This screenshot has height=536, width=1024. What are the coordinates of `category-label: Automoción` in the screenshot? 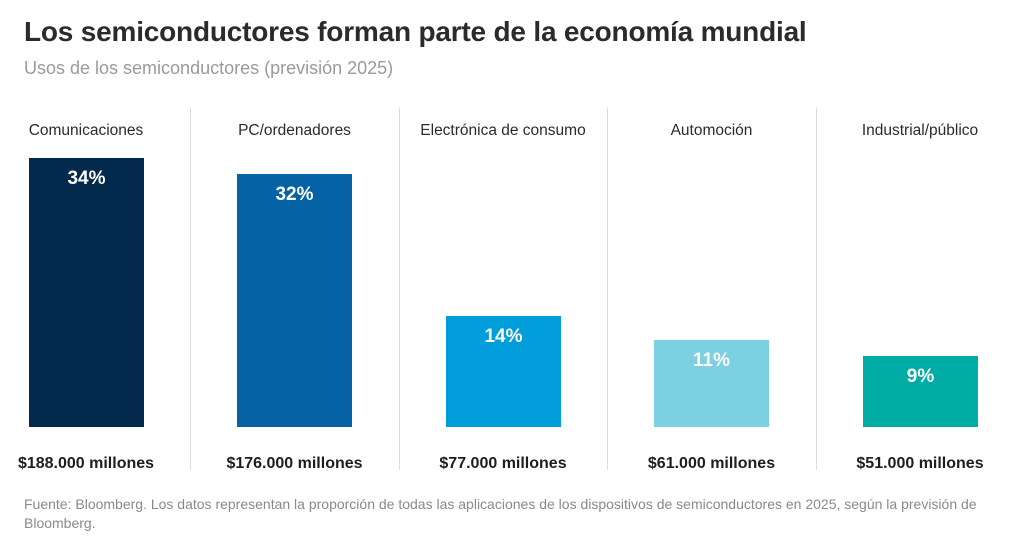 It's located at (711, 130).